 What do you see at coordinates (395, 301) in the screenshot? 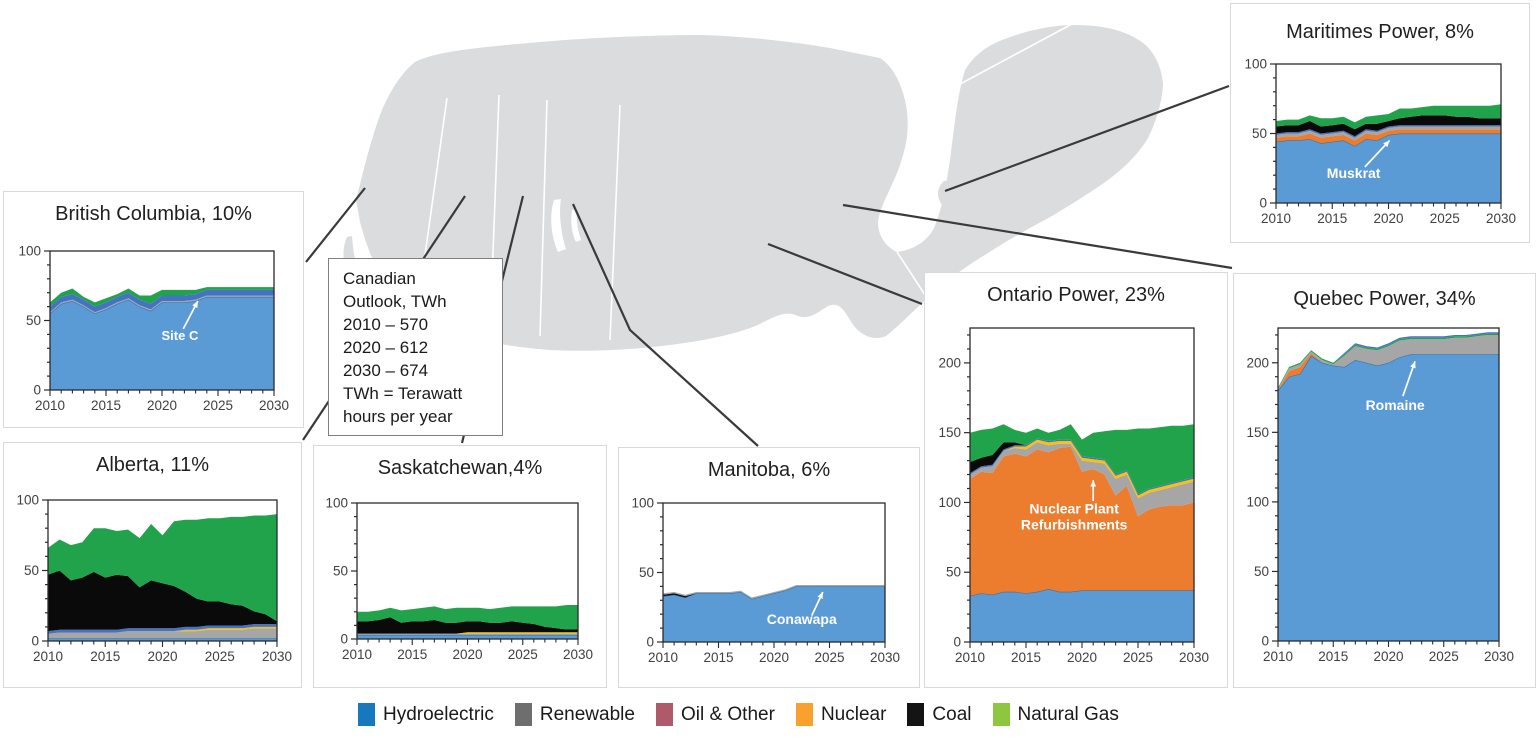
I see `outlook-line: Outlook, TWh` at bounding box center [395, 301].